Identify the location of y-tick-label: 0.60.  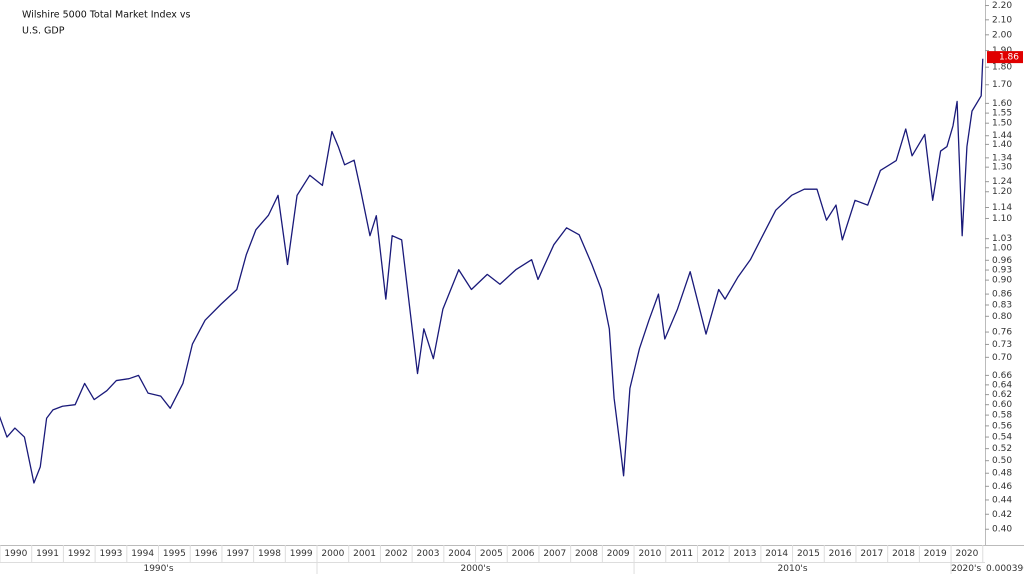
(1002, 405).